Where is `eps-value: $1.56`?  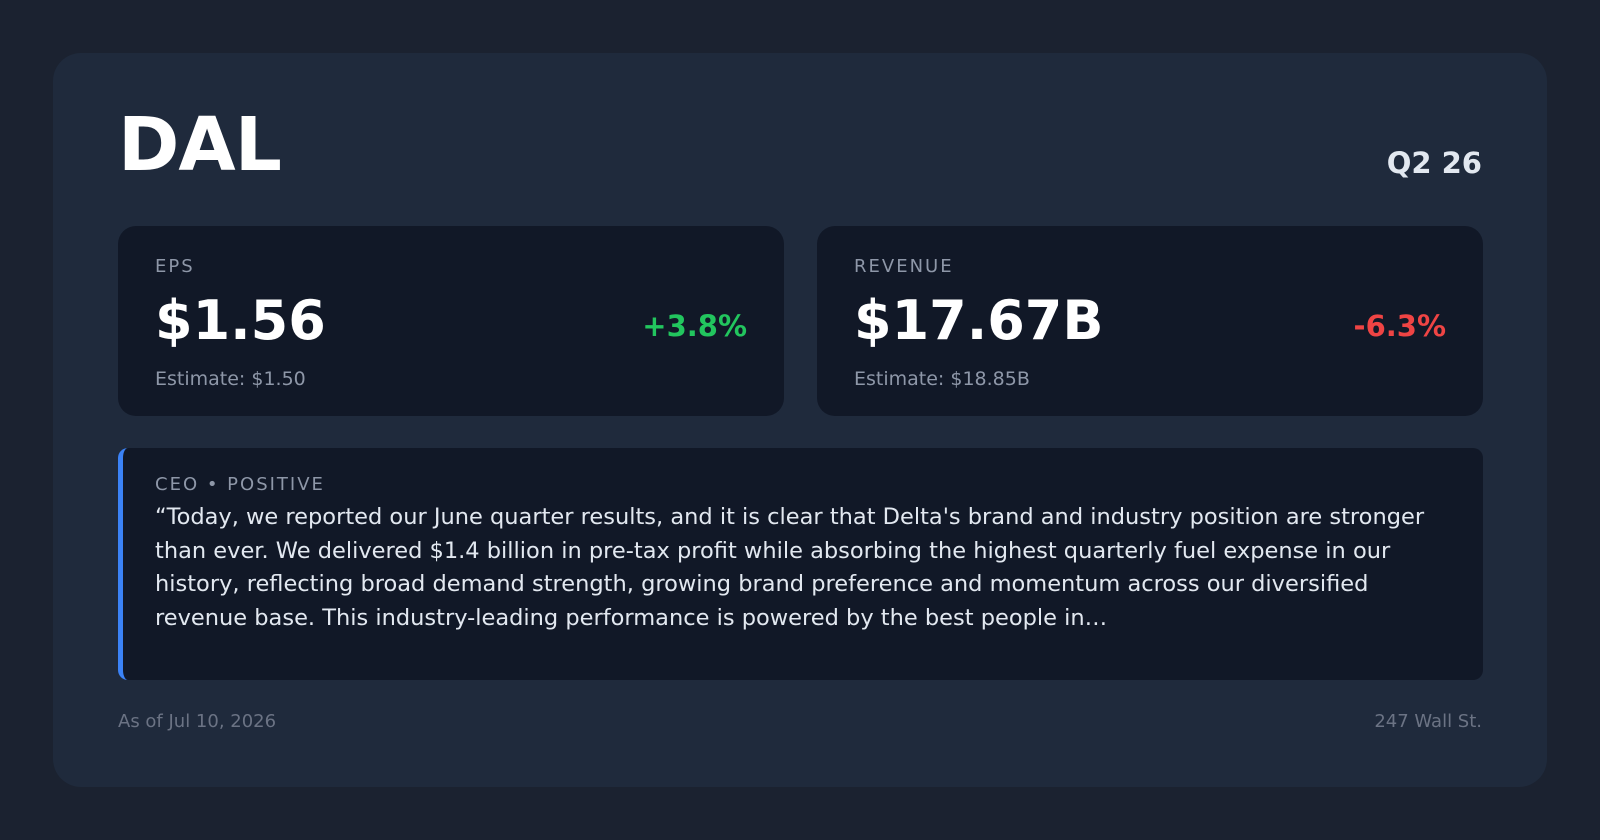 eps-value: $1.56 is located at coordinates (240, 320).